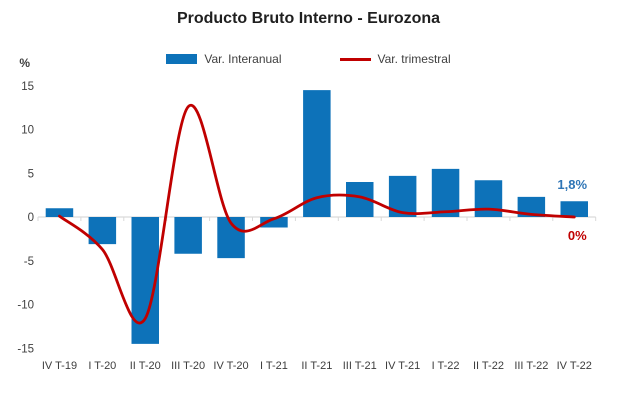 Image resolution: width=617 pixels, height=404 pixels. What do you see at coordinates (316, 366) in the screenshot?
I see `x-tick-label: II T-21` at bounding box center [316, 366].